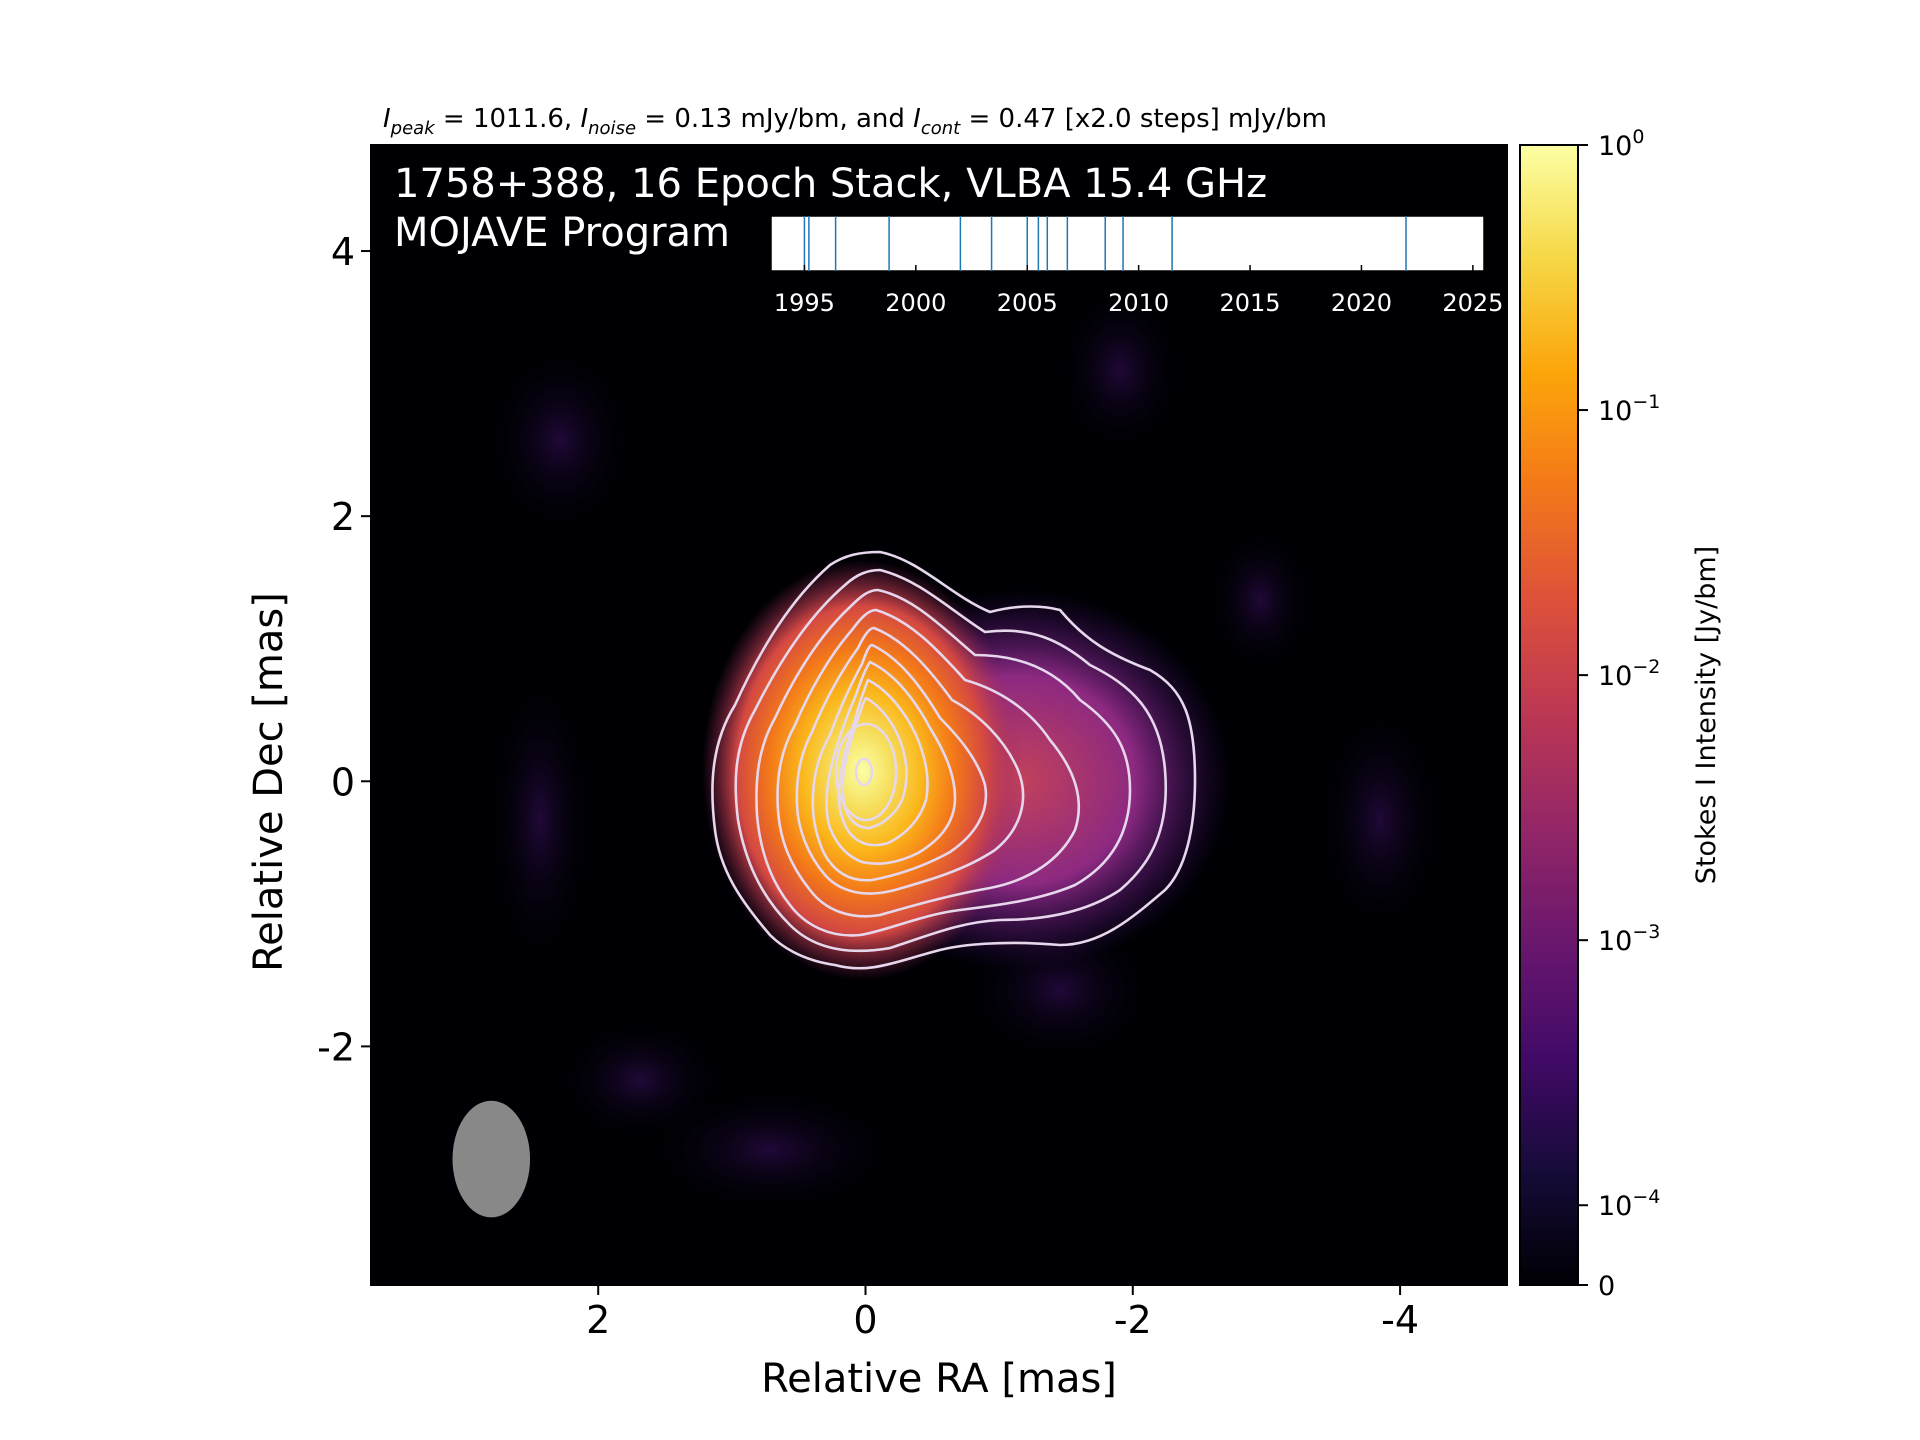 Image resolution: width=1920 pixels, height=1440 pixels. I want to click on ipeak-sub: peak, so click(413, 128).